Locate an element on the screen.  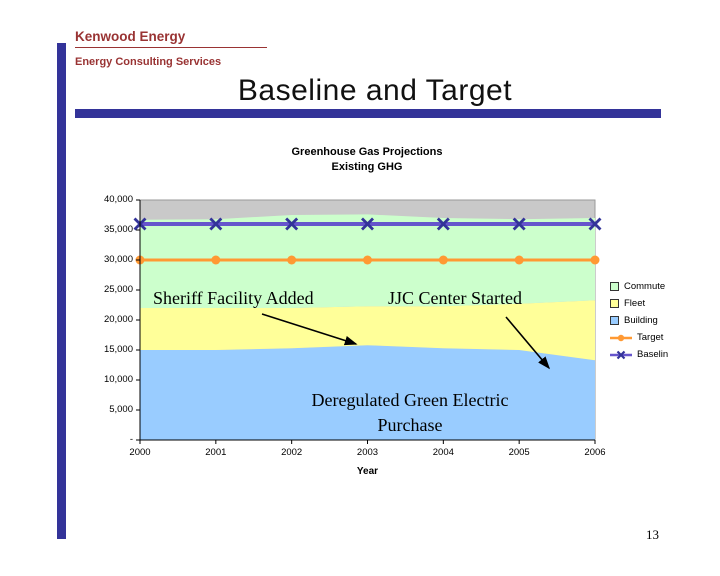
y-tick-label: 10,000 is located at coordinates (118, 379).